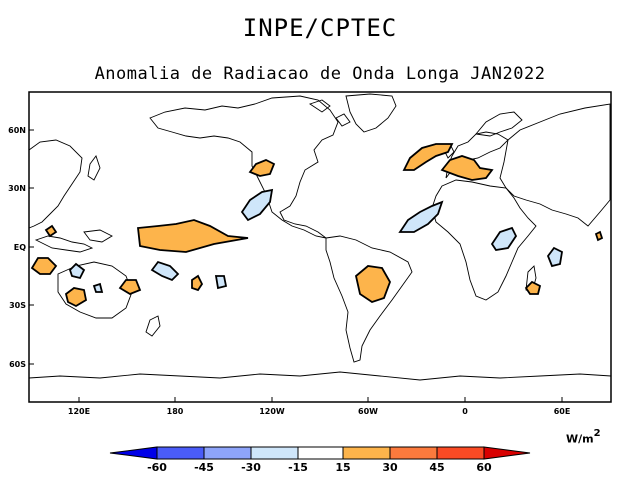 This screenshot has width=640, height=494. I want to click on lon-label-60w: 60W, so click(368, 411).